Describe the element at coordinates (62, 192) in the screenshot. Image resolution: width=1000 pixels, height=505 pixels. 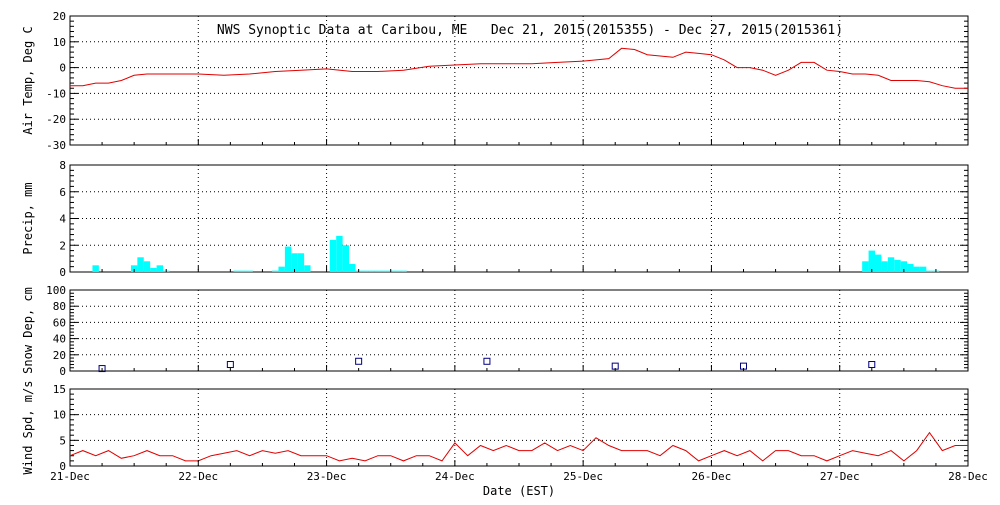
I see `y-tick-label: 6` at that location.